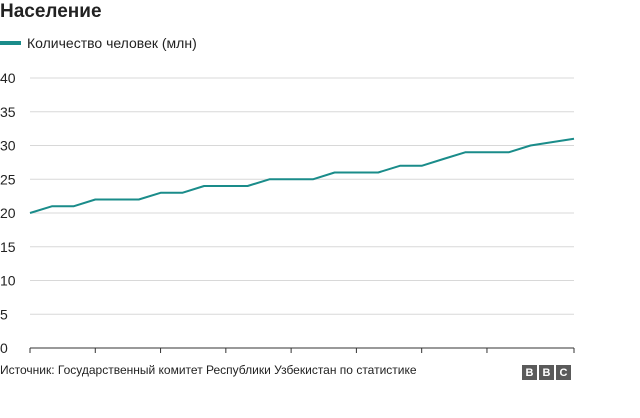  Describe the element at coordinates (112, 43) in the screenshot. I see `legend-label: Количество человек (млн)` at that location.